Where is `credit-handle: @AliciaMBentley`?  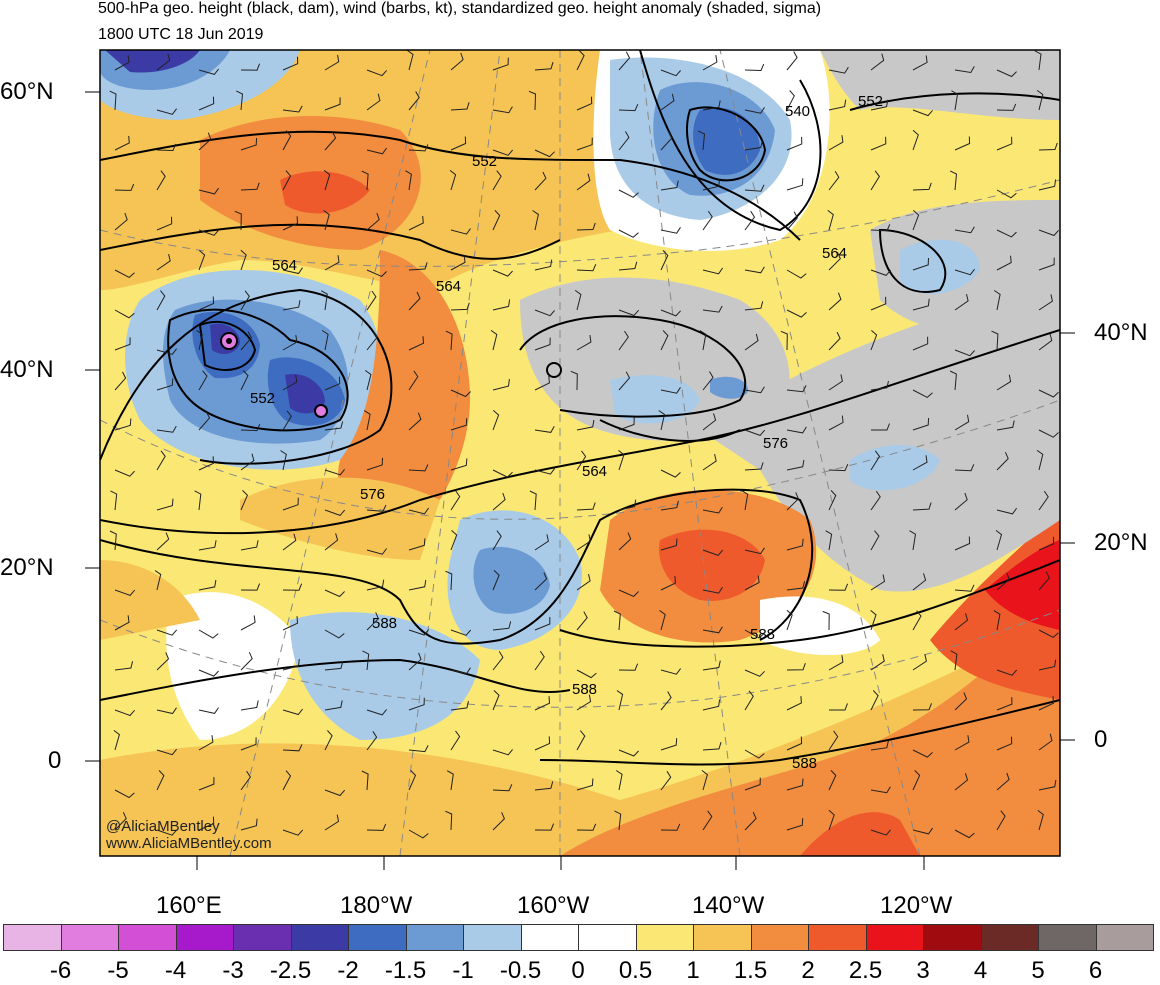 credit-handle: @AliciaMBentley is located at coordinates (163, 826).